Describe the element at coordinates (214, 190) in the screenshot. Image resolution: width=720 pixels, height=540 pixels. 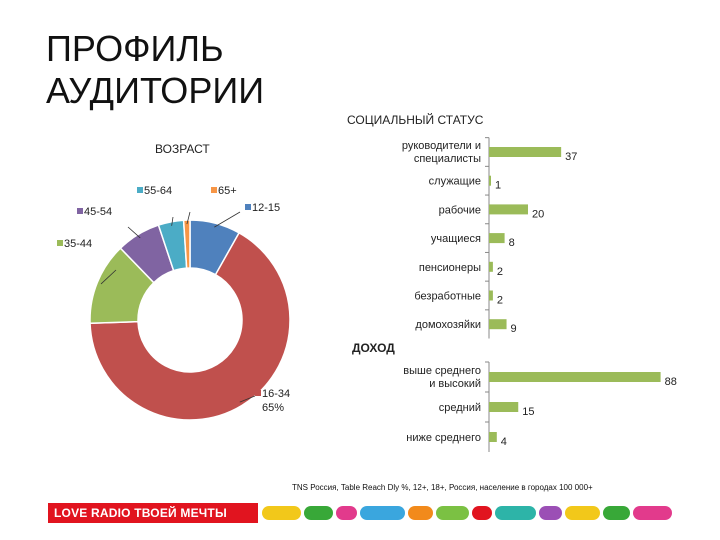
I see `donut-legend-key-65+` at that location.